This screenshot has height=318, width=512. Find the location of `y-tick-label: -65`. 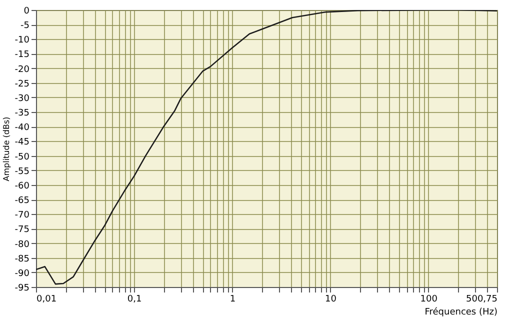

y-tick-label: -65 is located at coordinates (22, 201).